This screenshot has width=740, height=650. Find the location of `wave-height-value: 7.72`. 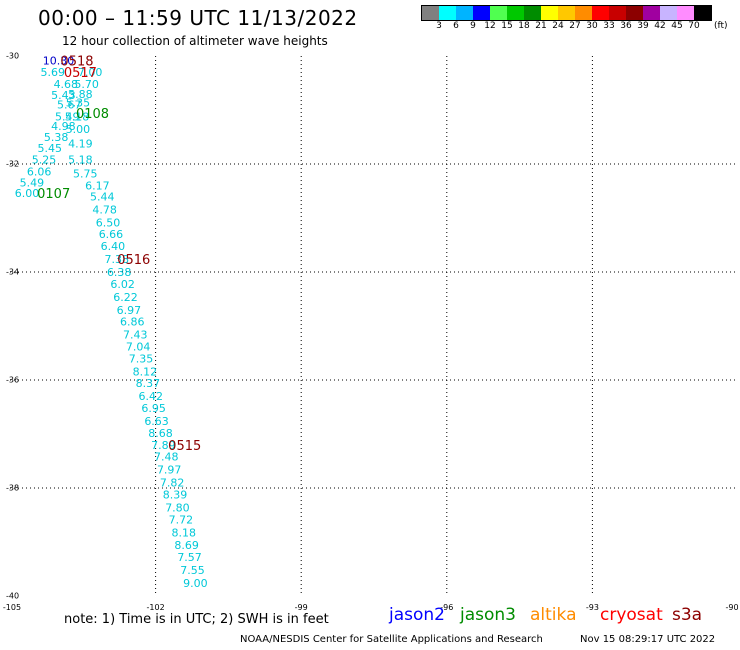

wave-height-value: 7.72 is located at coordinates (181, 519).